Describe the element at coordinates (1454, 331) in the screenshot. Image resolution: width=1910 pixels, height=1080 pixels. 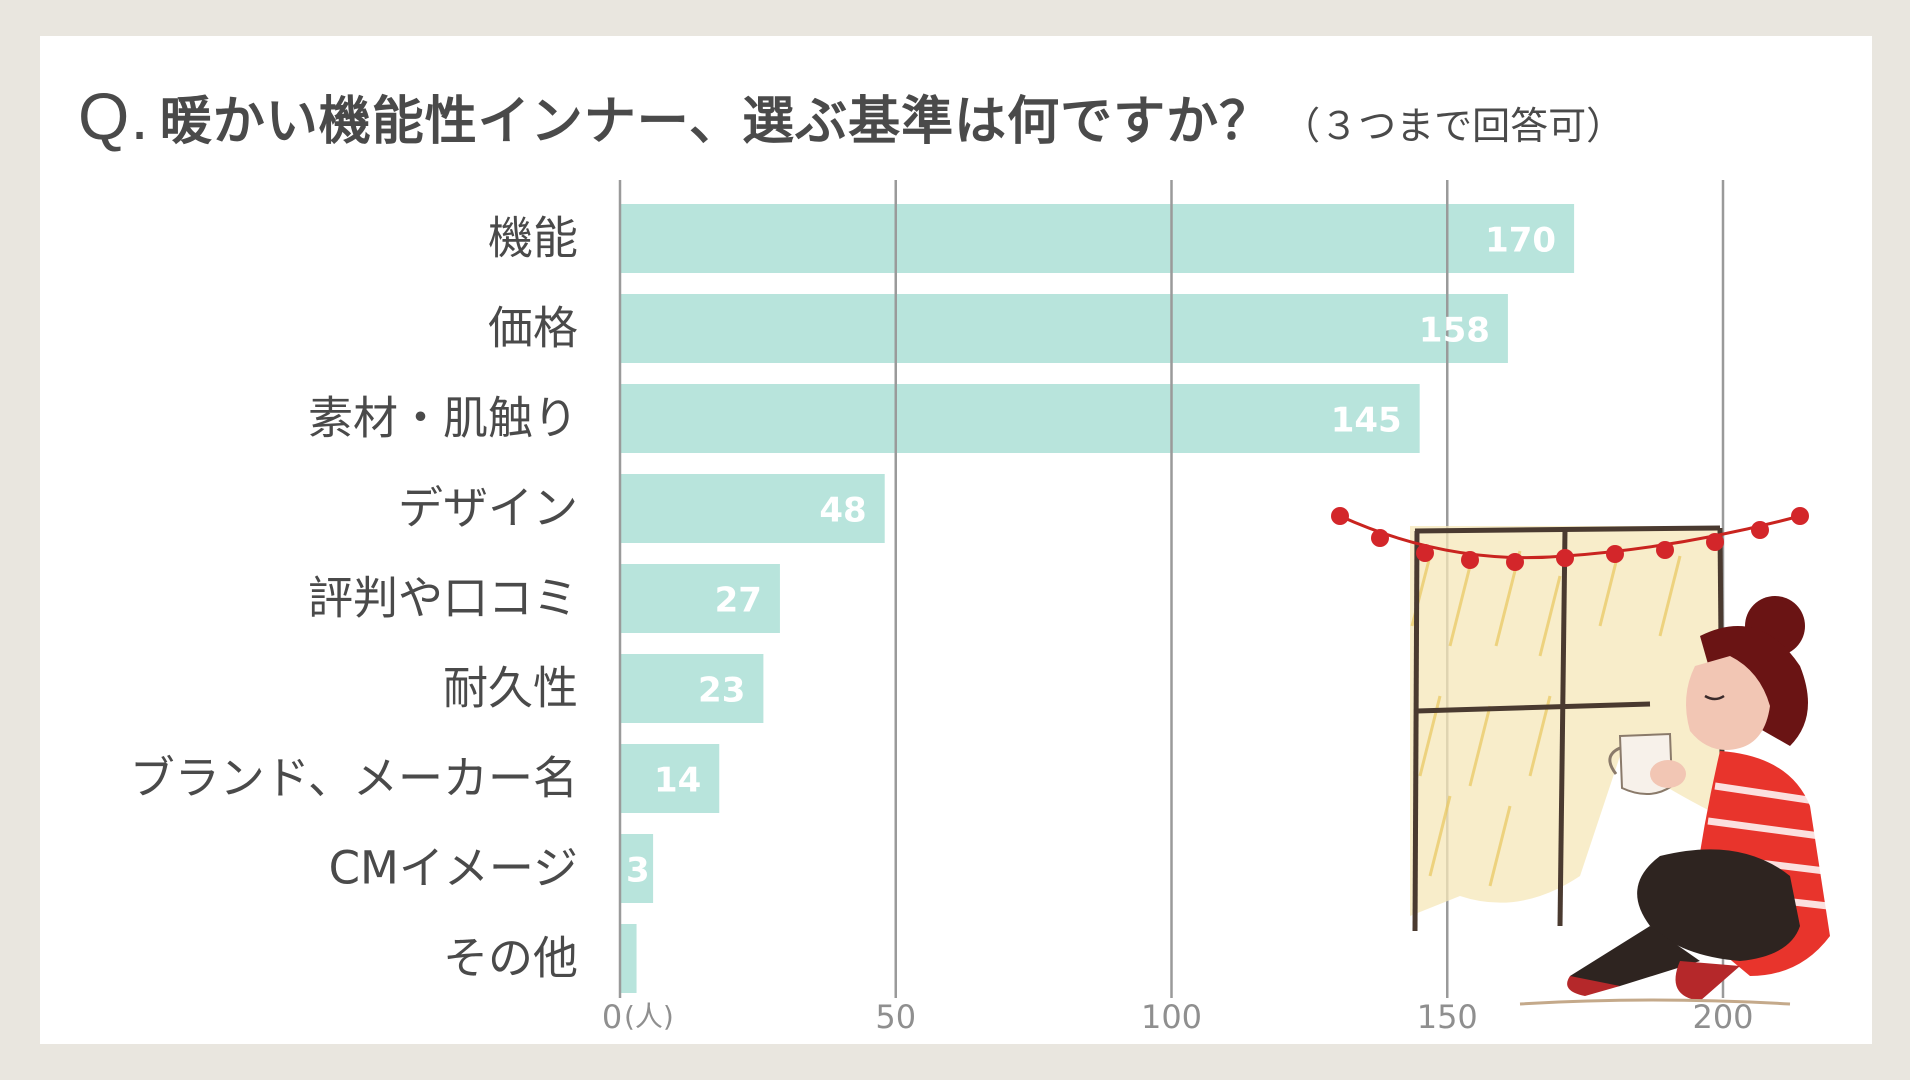
I see `value-label-2: 158` at that location.